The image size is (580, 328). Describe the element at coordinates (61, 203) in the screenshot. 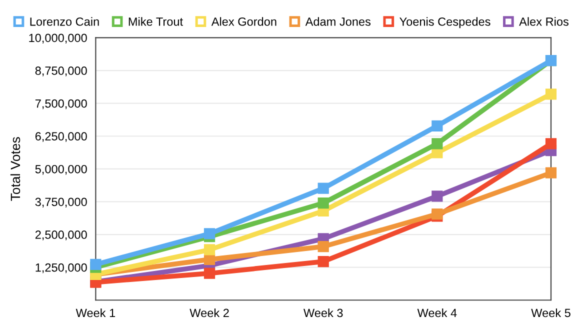

I see `y-tick-label: 3,750,000` at that location.